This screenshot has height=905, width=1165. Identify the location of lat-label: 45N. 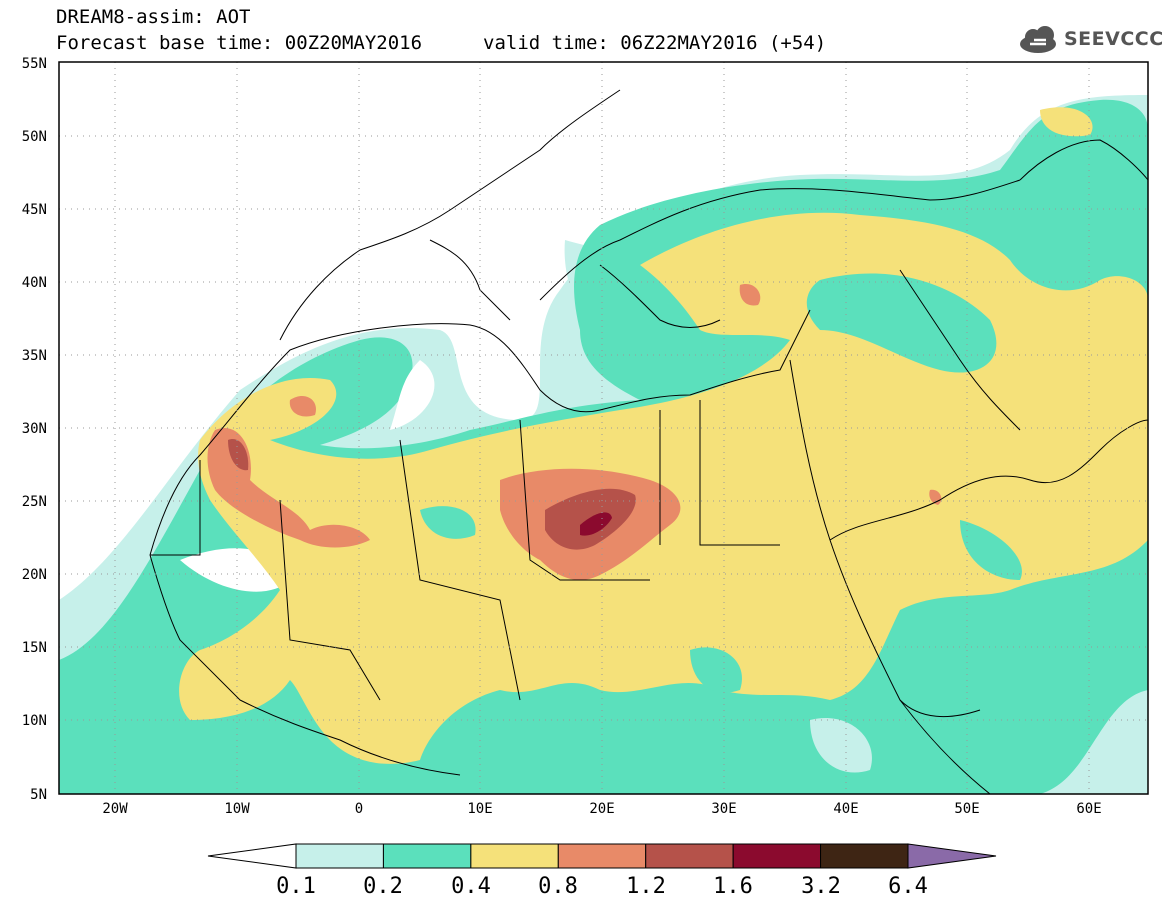
(34, 210).